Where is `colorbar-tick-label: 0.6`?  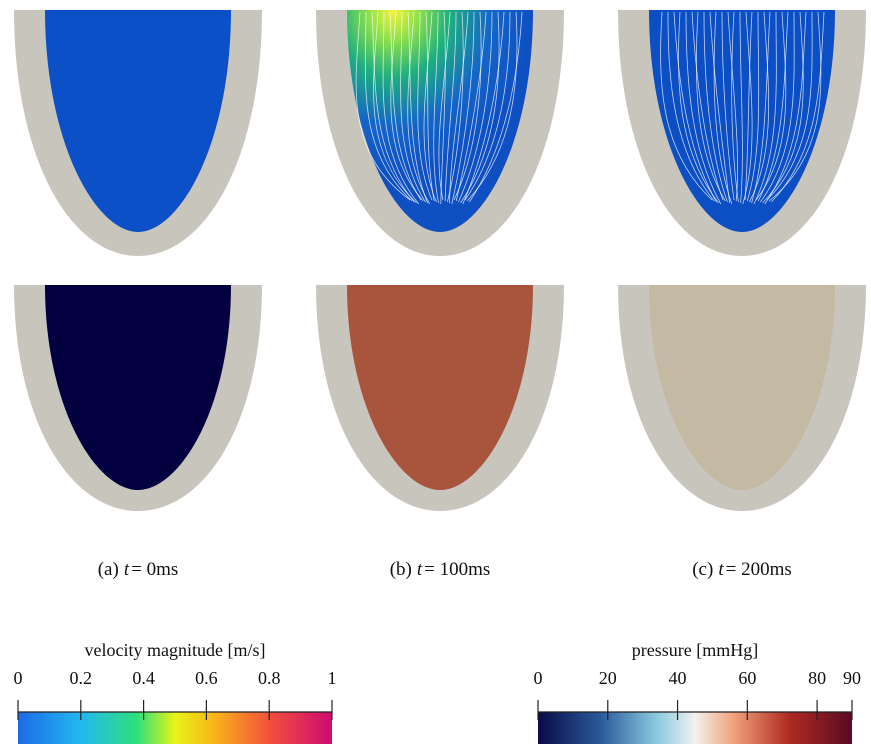
colorbar-tick-label: 0.6 is located at coordinates (206, 678).